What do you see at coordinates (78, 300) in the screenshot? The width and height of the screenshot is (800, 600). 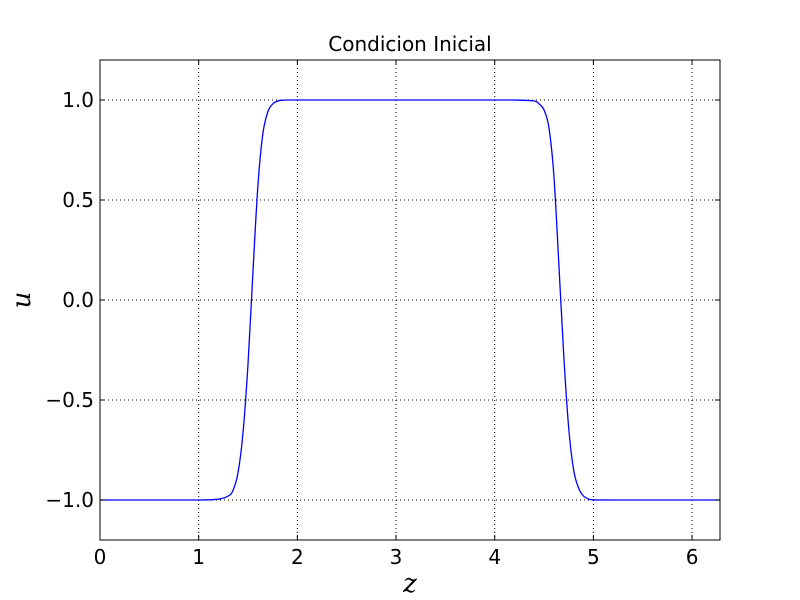 I see `y-tick-label: 0.0` at bounding box center [78, 300].